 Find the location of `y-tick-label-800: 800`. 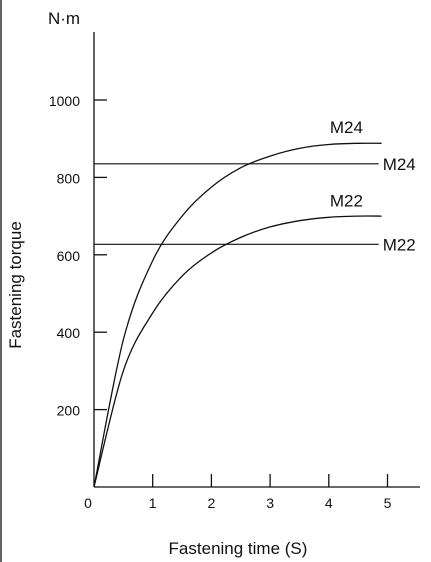

y-tick-label-800: 800 is located at coordinates (69, 178).